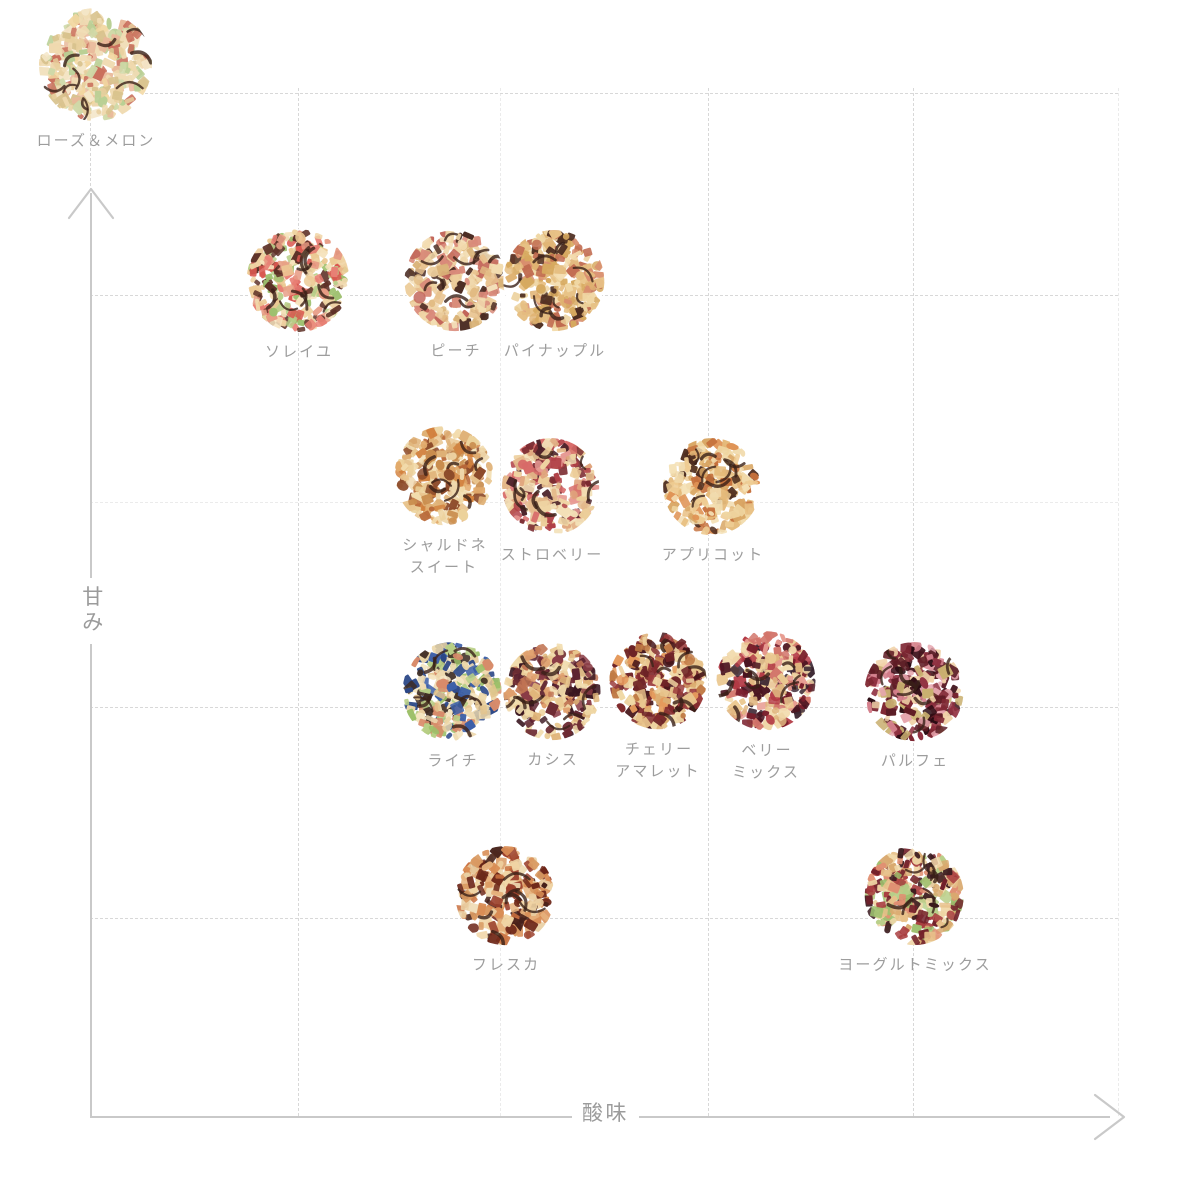 The width and height of the screenshot is (1200, 1200). I want to click on data-point-label: カシス, so click(553, 760).